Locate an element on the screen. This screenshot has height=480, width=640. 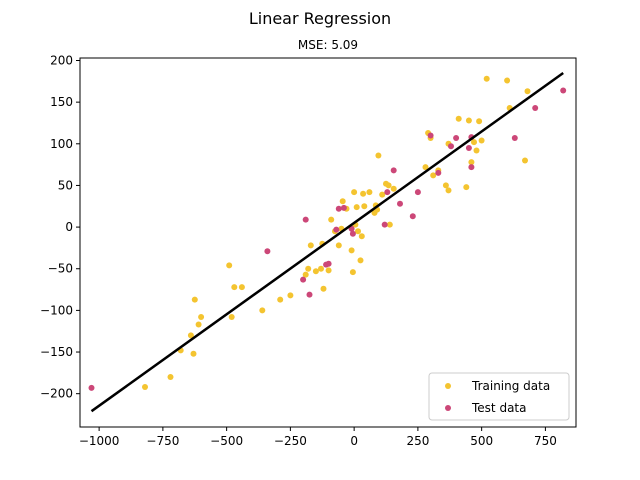
y-tick-label: −150 is located at coordinates (56, 352).